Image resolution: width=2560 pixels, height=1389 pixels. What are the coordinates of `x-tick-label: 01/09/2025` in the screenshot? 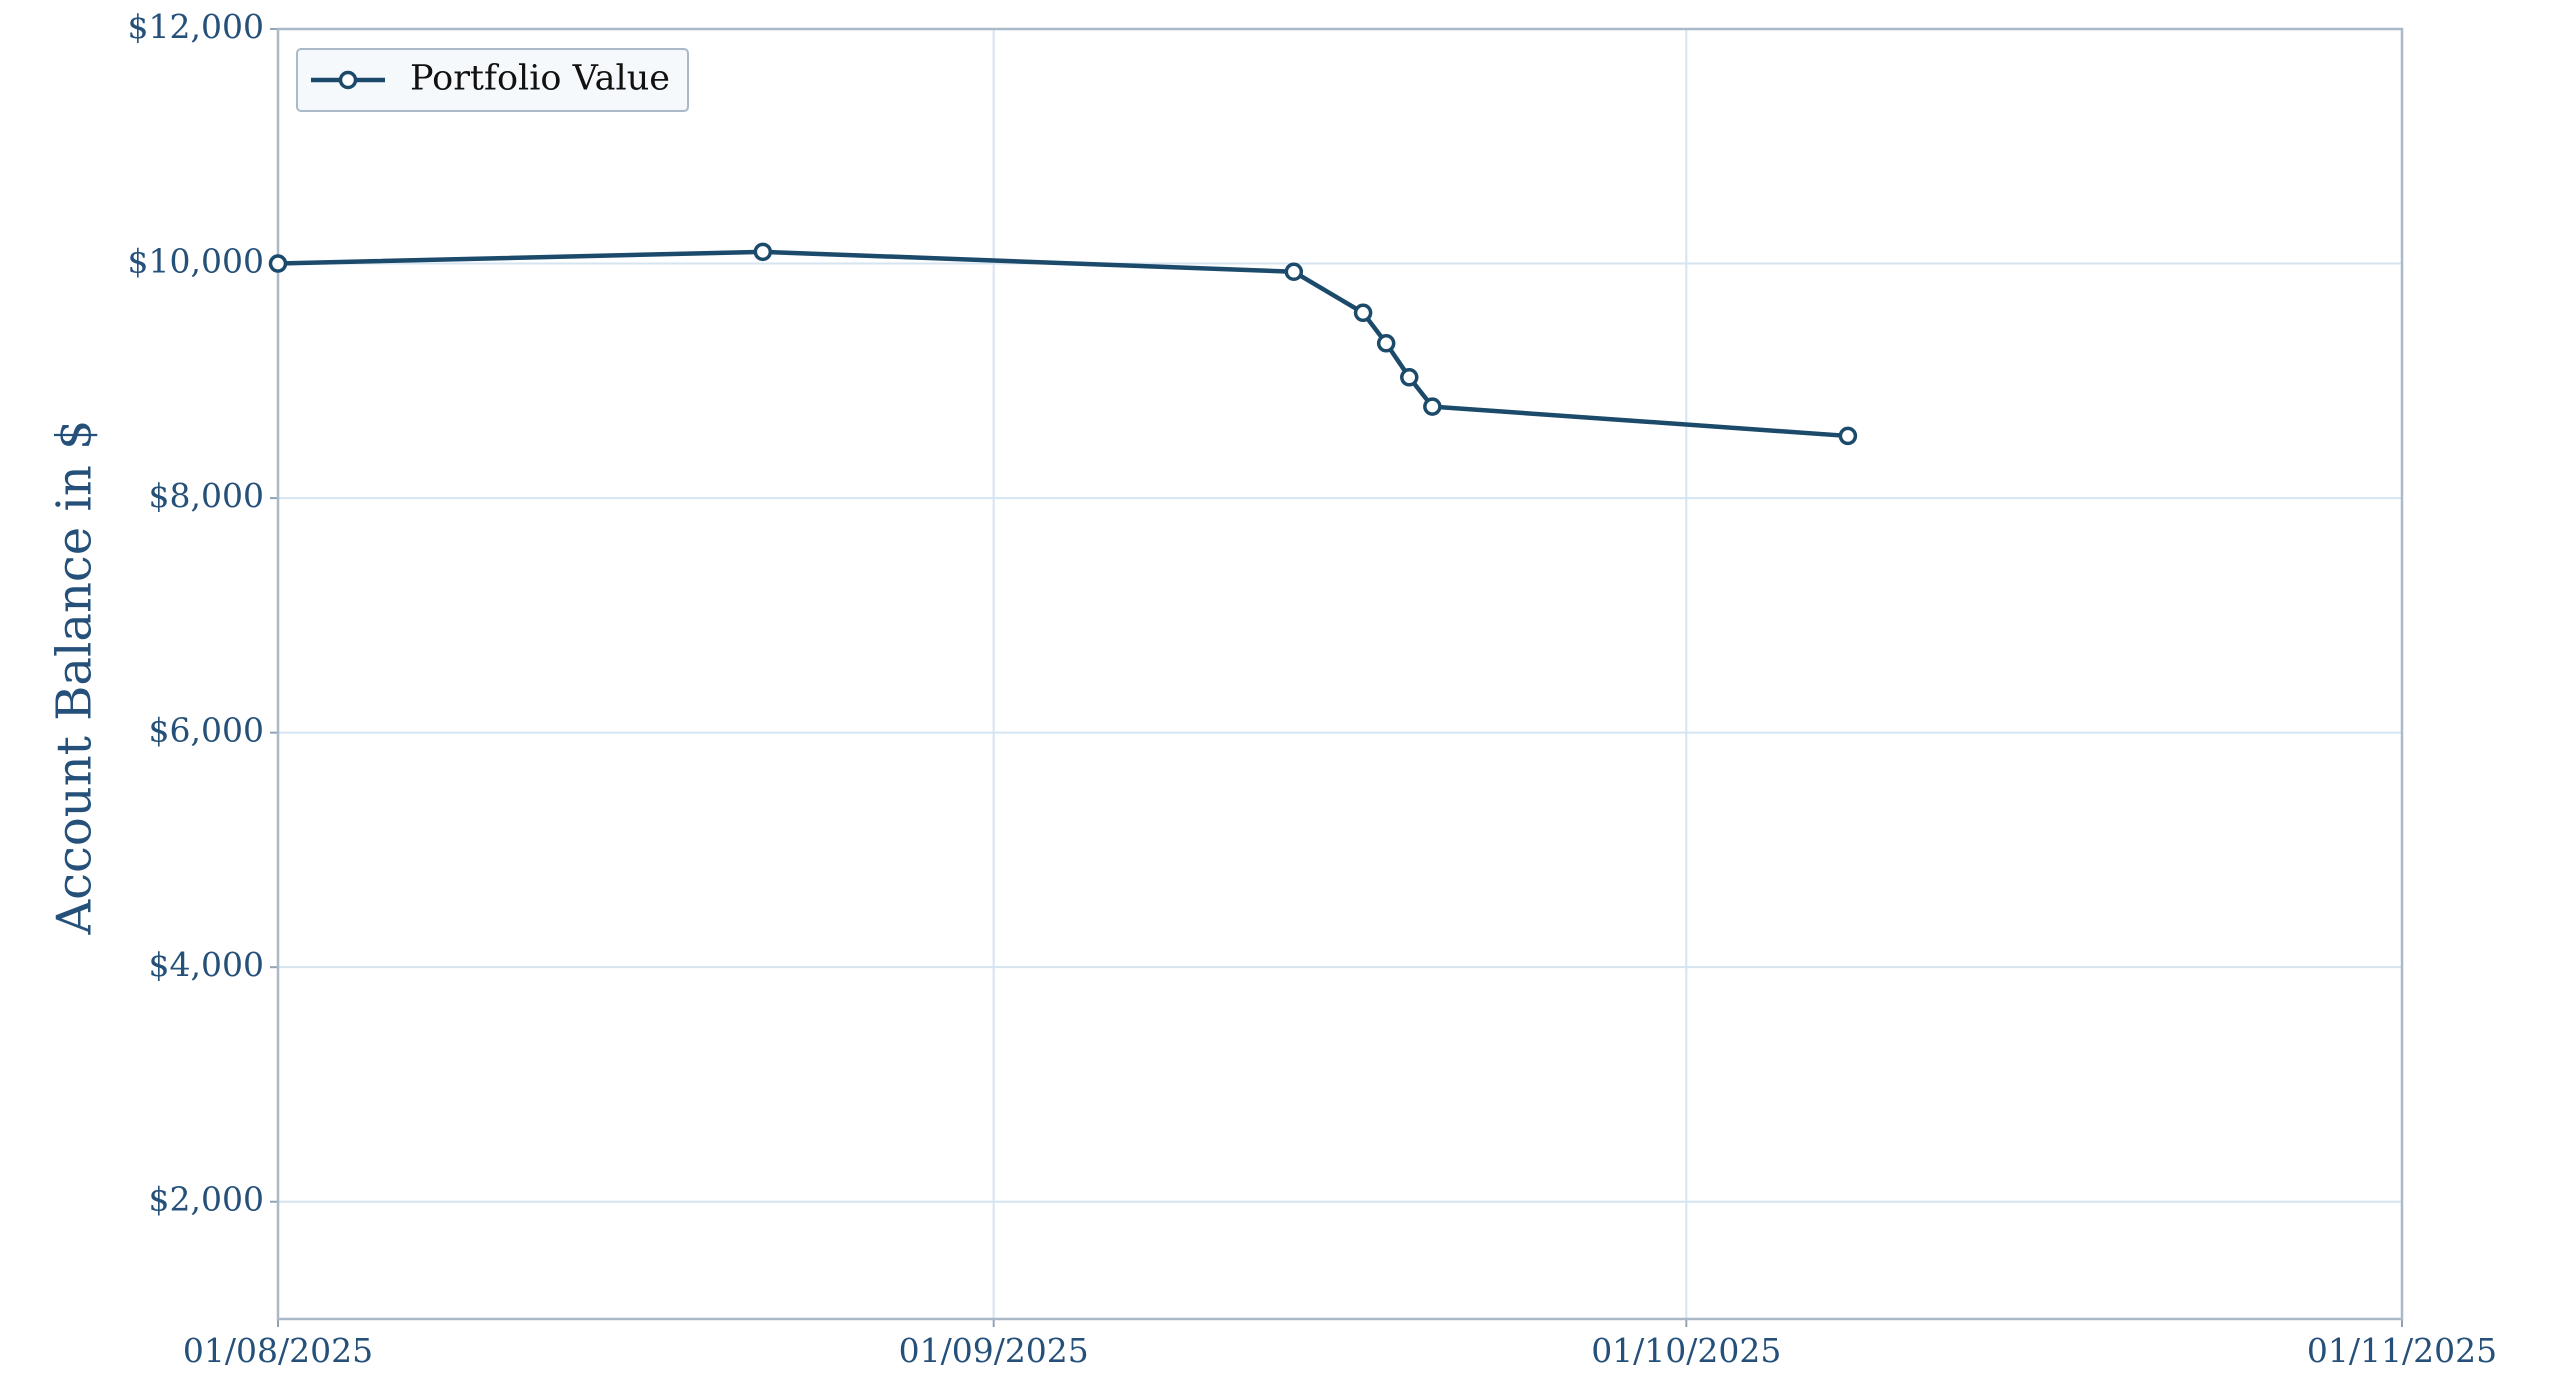 It's located at (994, 1350).